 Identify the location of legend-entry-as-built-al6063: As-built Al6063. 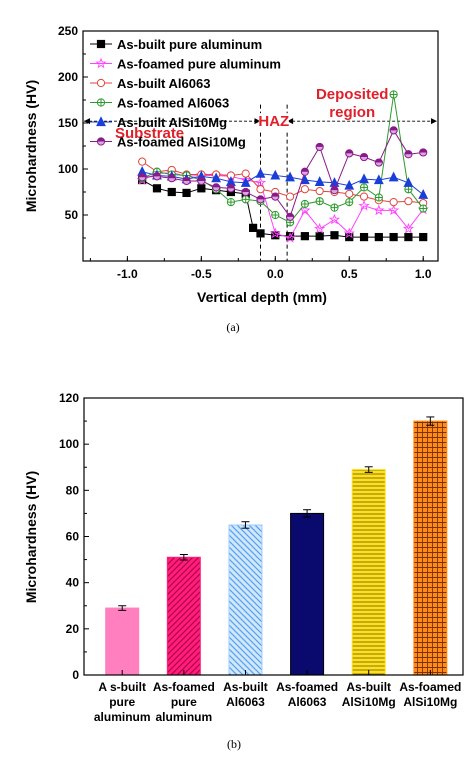
(150, 83).